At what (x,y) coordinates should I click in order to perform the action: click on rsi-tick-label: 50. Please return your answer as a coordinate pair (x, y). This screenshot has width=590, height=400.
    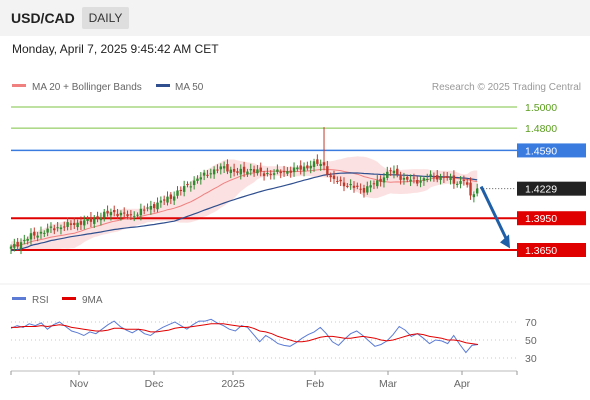
    Looking at the image, I should click on (531, 341).